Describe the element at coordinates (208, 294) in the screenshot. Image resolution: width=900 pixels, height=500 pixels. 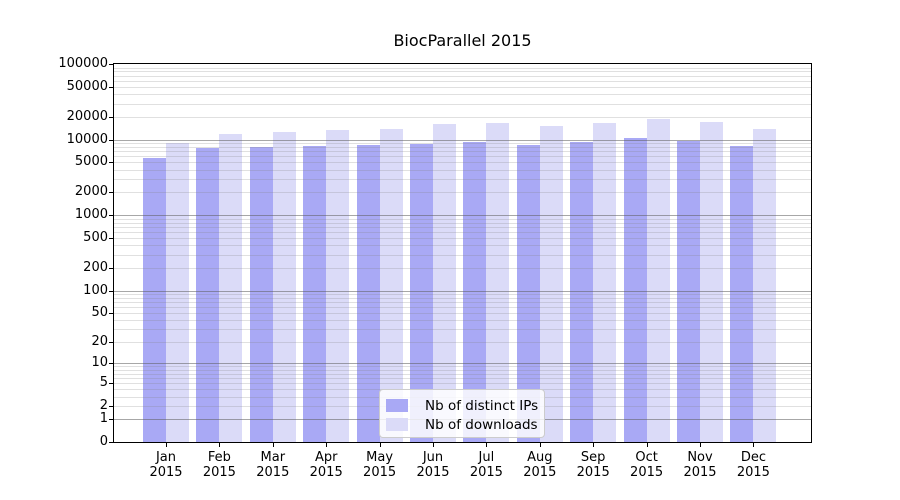
I see `bar-distinct-ips-feb` at that location.